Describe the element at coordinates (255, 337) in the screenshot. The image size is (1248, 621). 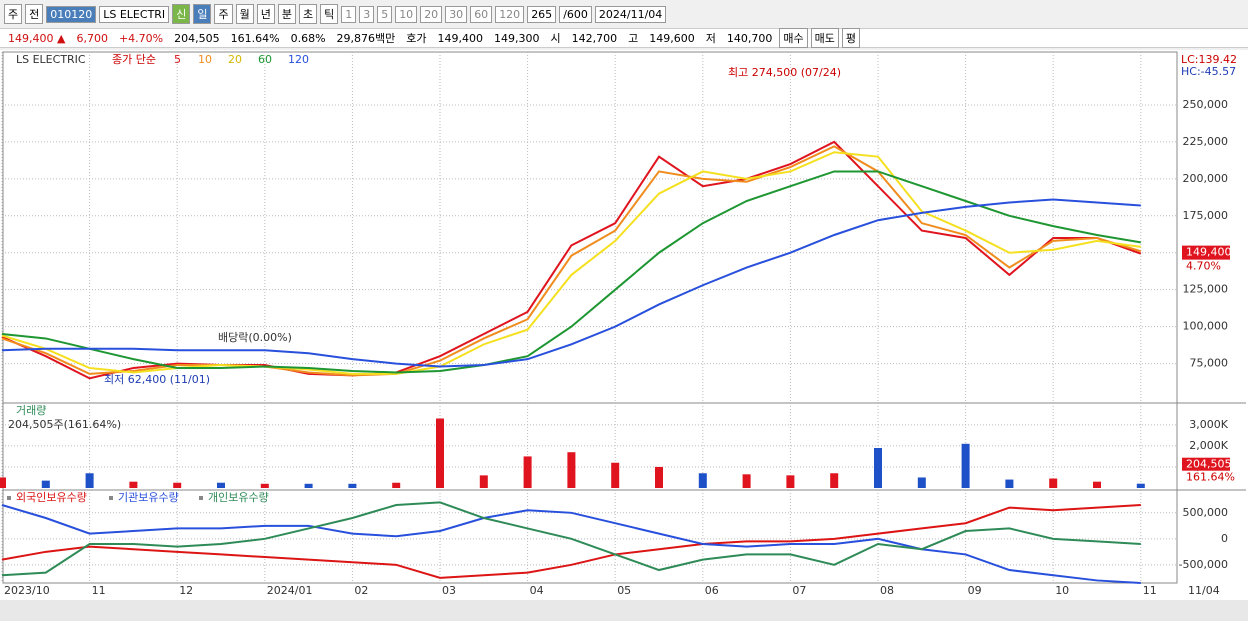
I see `annotation: 배당락(0.00%)` at that location.